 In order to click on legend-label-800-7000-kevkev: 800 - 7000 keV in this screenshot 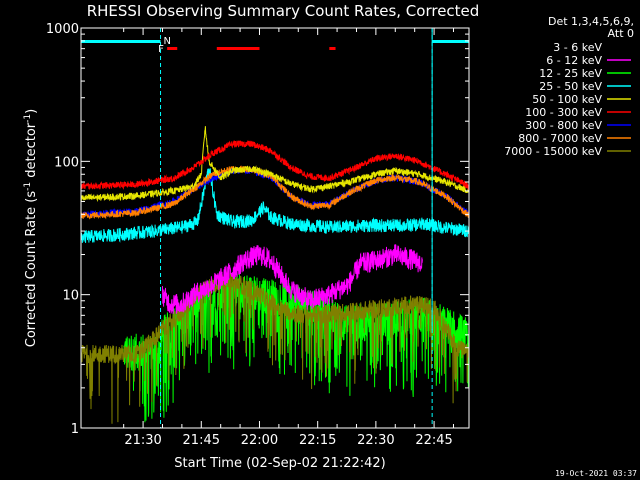, I will do `click(560, 138)`.